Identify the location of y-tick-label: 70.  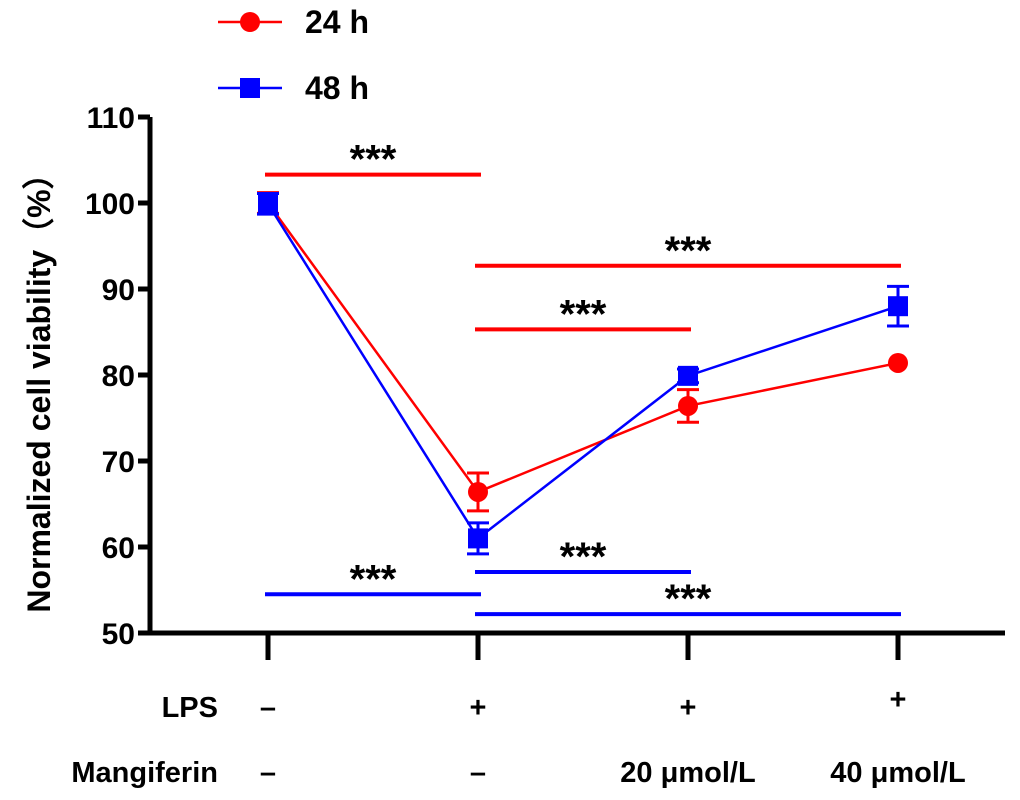
(118, 462).